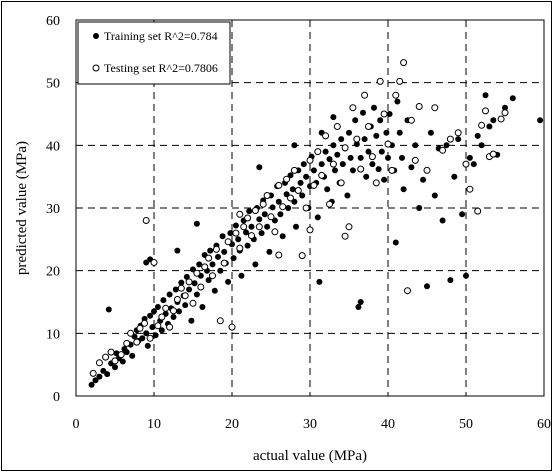  What do you see at coordinates (53, 84) in the screenshot?
I see `y-tick-label: 50` at bounding box center [53, 84].